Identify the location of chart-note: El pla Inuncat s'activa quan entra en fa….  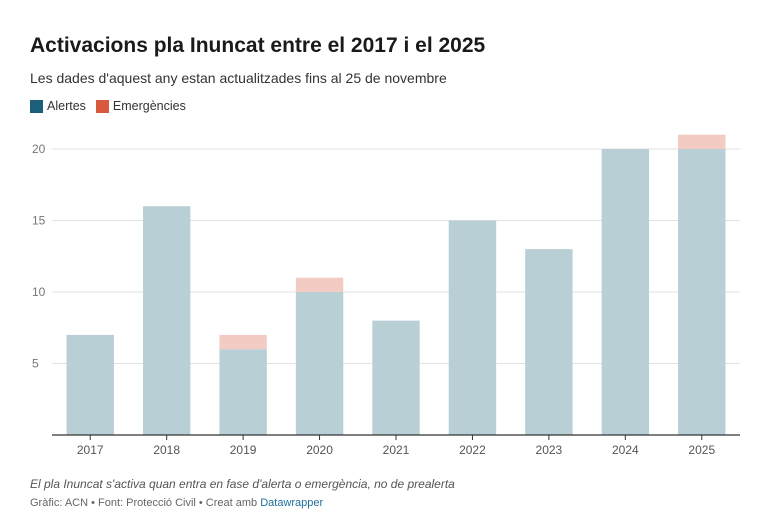
(242, 484).